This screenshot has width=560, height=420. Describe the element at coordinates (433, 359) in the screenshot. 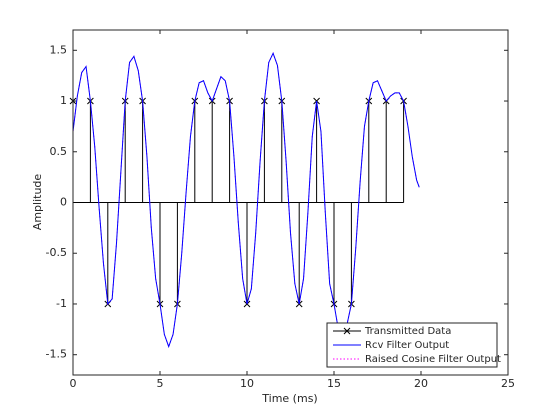

I see `legend-label: Raised Cosine Filter Output` at that location.